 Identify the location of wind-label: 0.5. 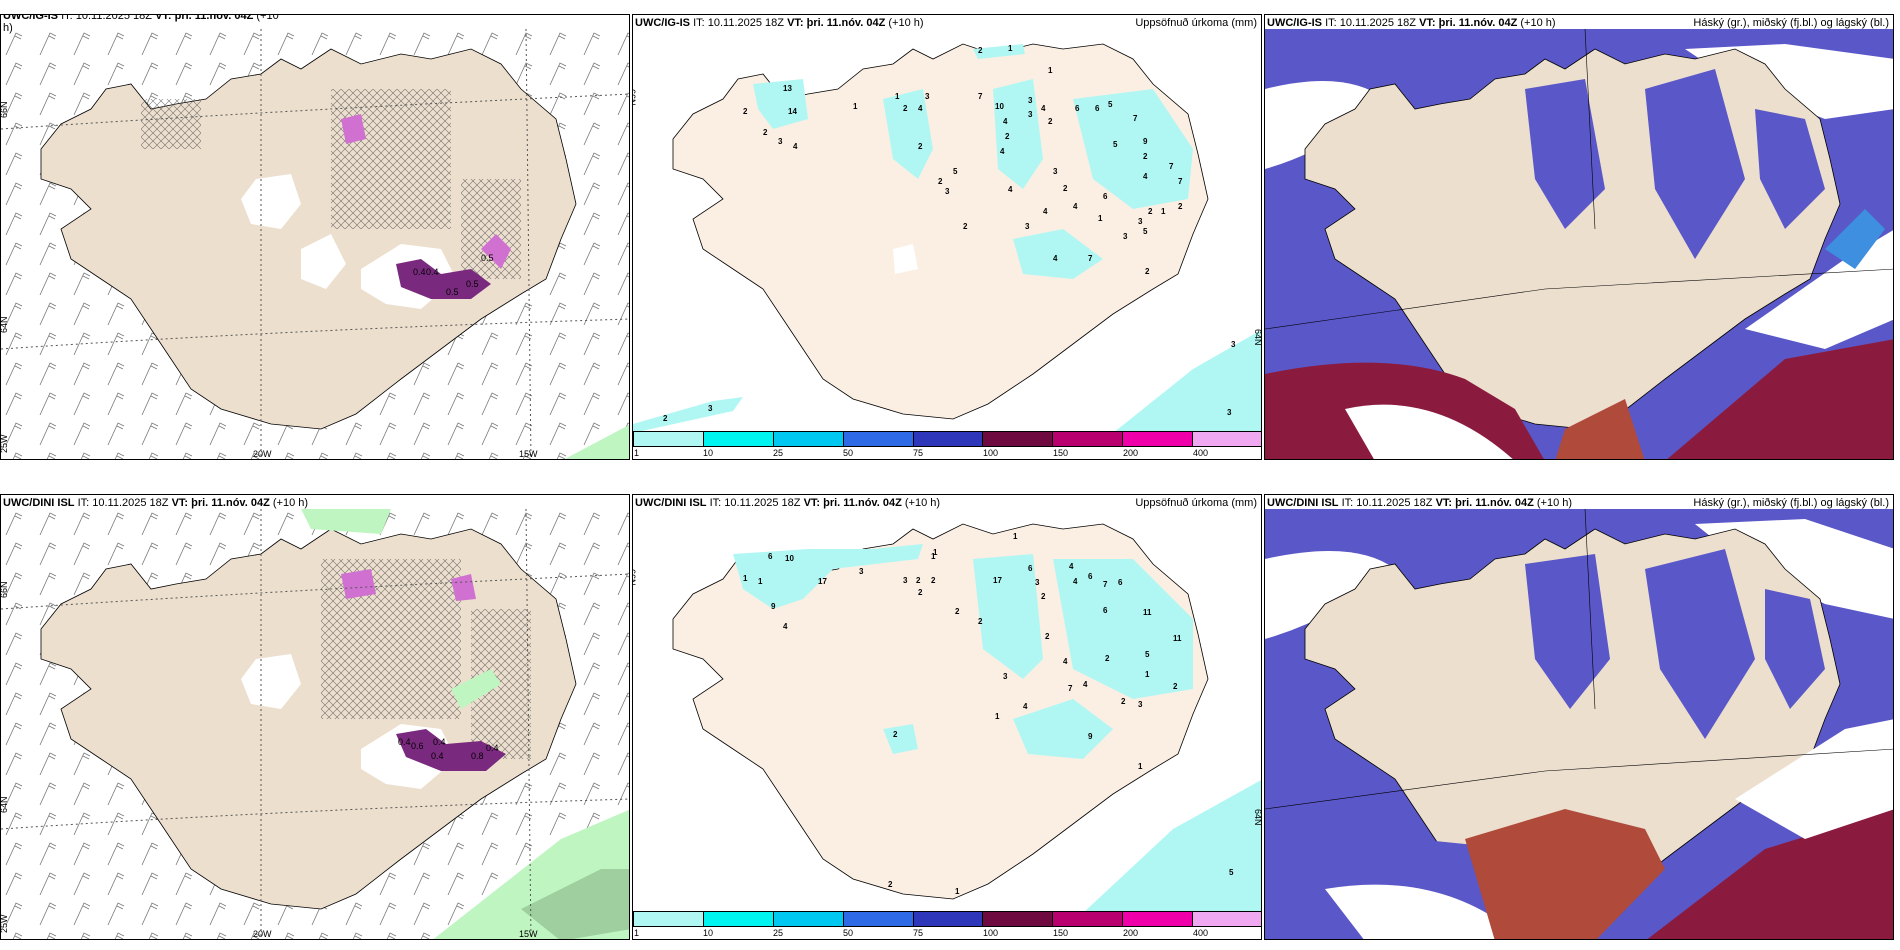
(487, 258).